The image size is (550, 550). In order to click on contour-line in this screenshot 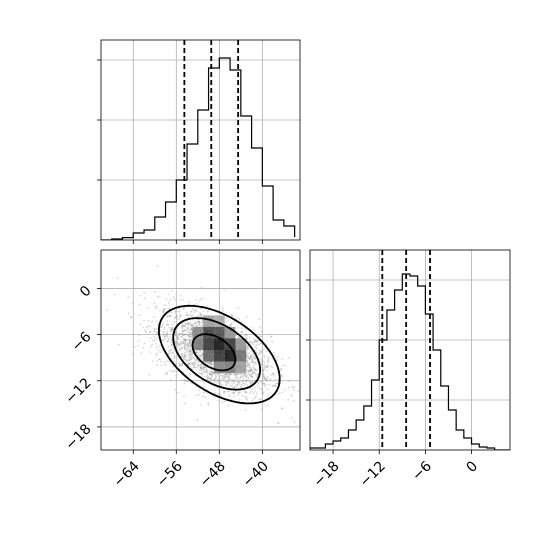, I will do `click(214, 352)`.